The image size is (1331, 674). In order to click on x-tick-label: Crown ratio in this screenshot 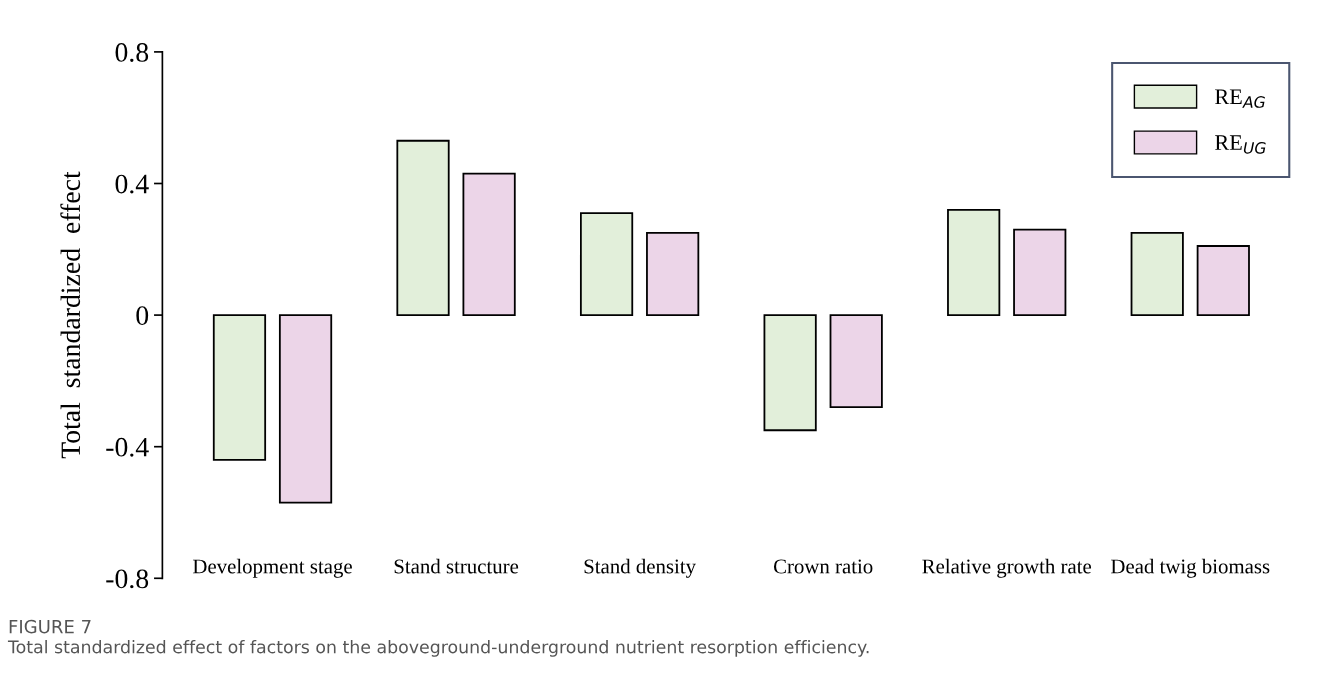, I will do `click(823, 566)`.